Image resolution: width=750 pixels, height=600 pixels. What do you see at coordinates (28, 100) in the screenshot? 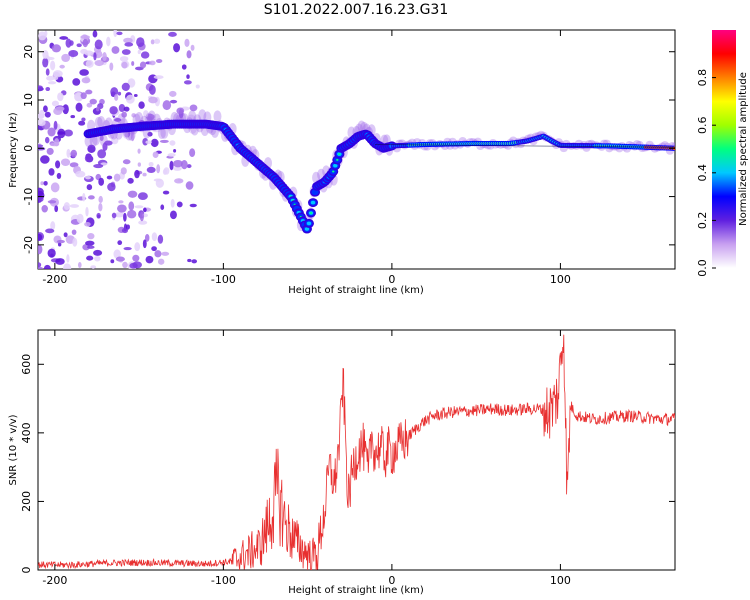
I see `y-tick-label: 10` at bounding box center [28, 100].